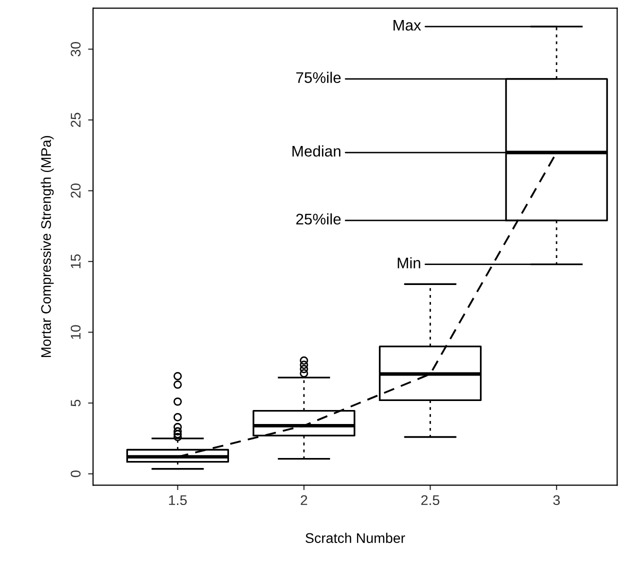  Describe the element at coordinates (47, 247) in the screenshot. I see `y-axis-title: Mortar Compressive Strength (MPa)` at that location.